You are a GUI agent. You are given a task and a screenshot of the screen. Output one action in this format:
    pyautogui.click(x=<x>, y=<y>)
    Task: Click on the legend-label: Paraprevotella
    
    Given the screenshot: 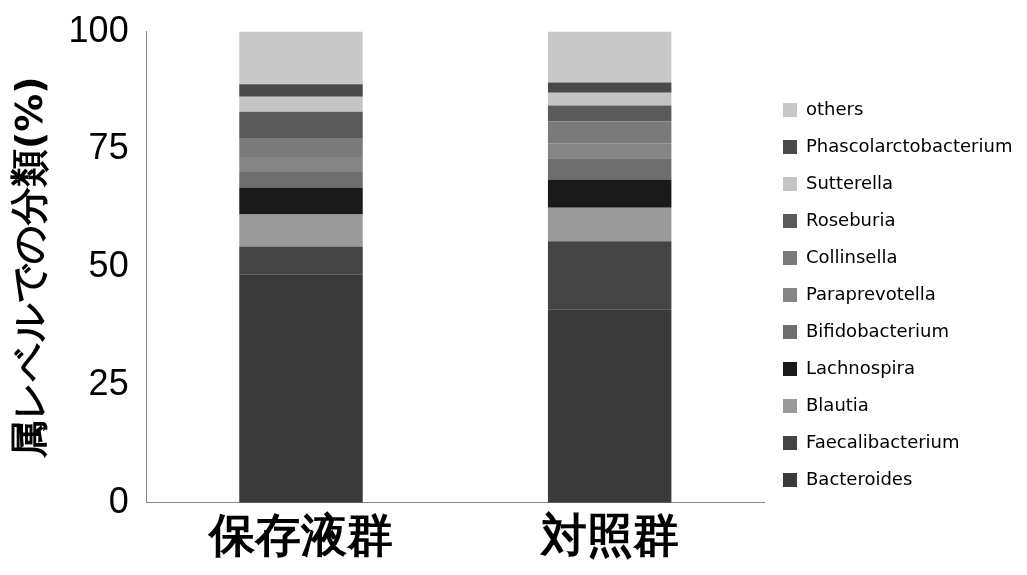 What is the action you would take?
    pyautogui.click(x=871, y=293)
    